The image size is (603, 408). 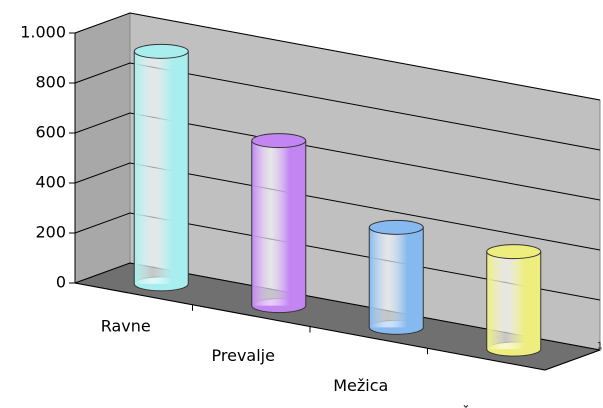 What do you see at coordinates (572, 360) in the screenshot?
I see `depth-axis` at bounding box center [572, 360].